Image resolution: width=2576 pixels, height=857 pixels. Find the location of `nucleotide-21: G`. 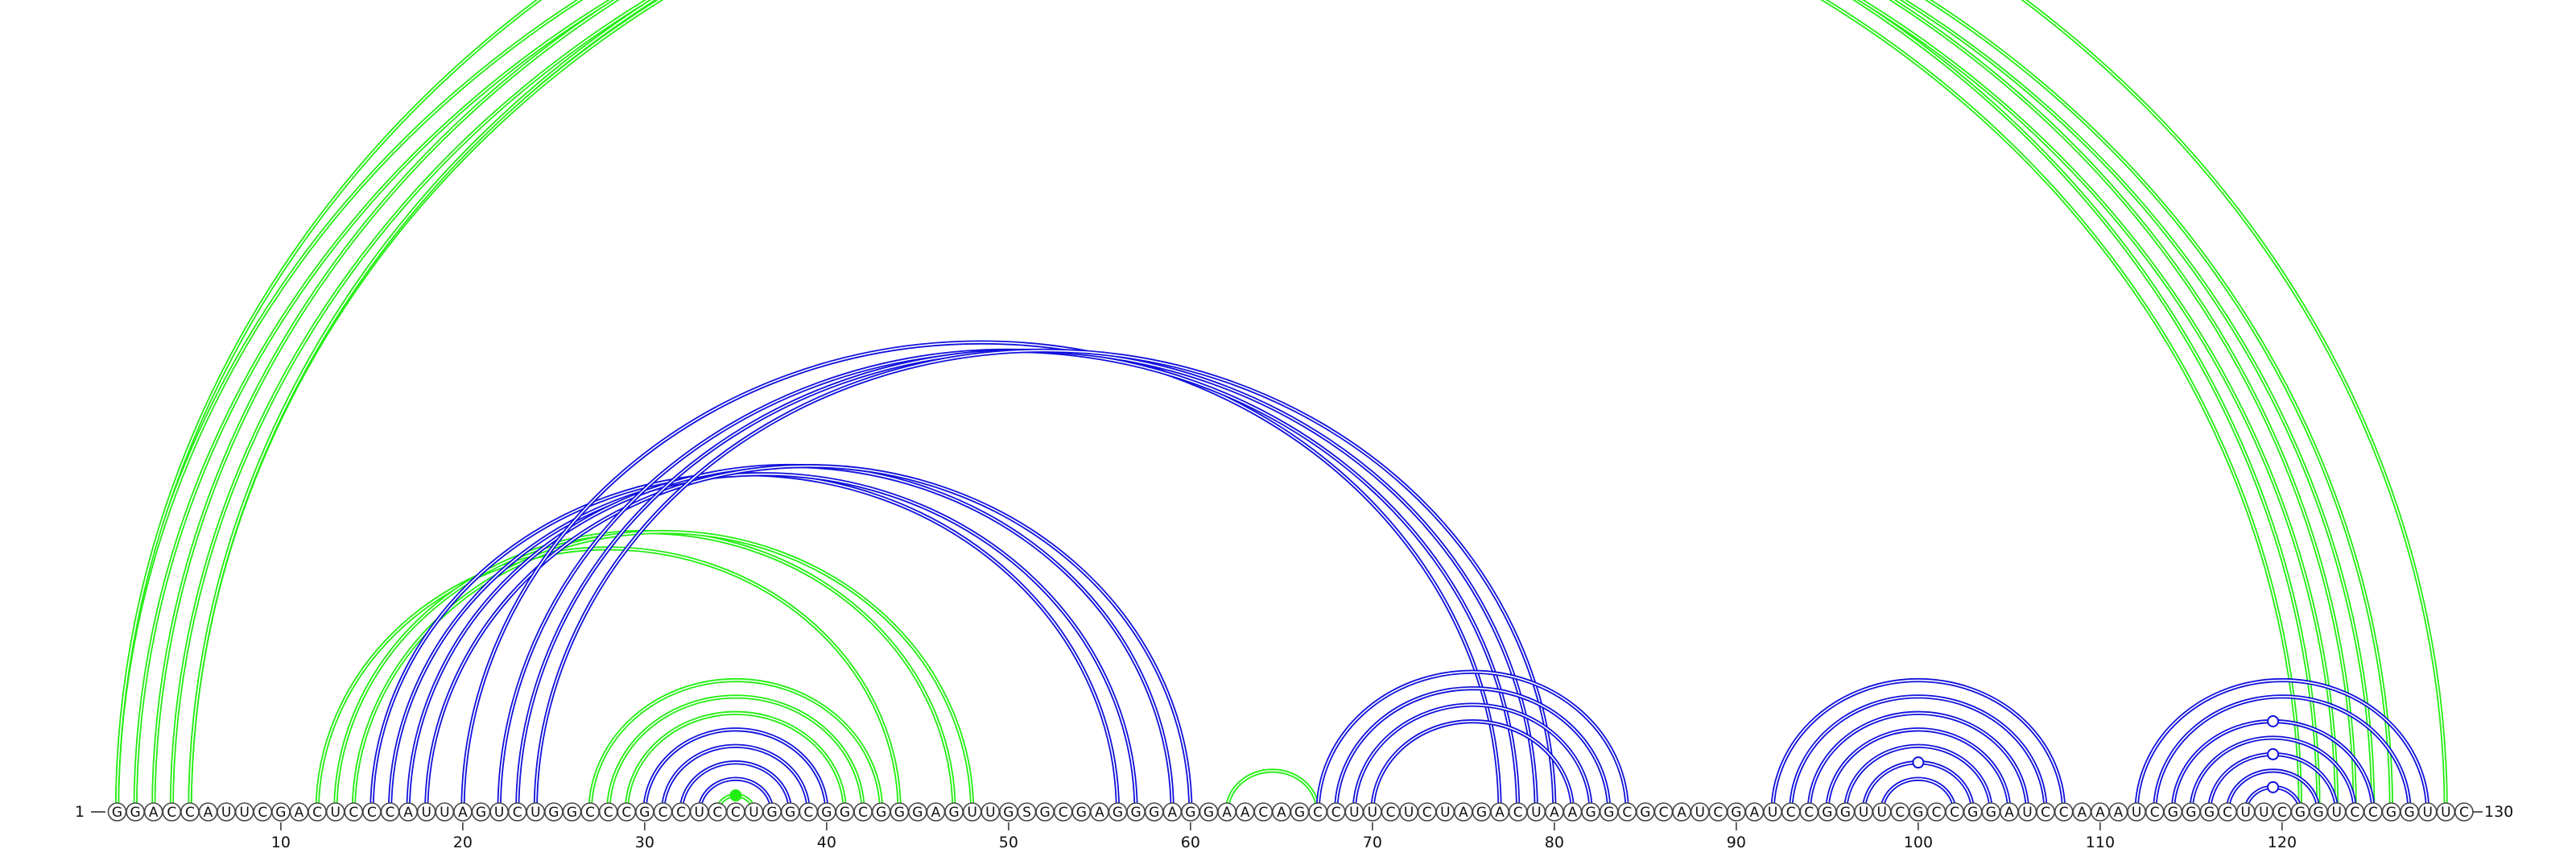

nucleotide-21: G is located at coordinates (481, 812).